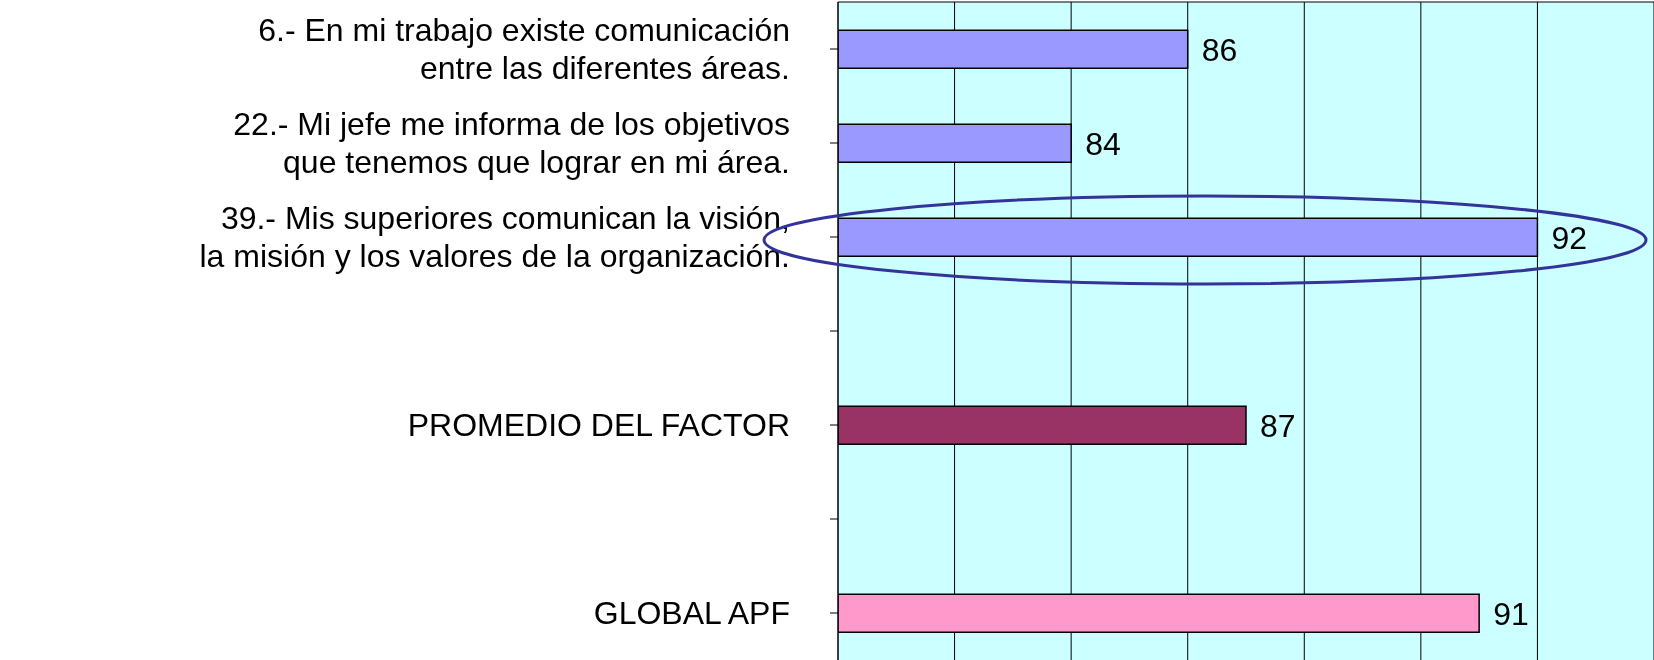  What do you see at coordinates (524, 49) in the screenshot?
I see `y-tick-label: 6.- En mi trabajo existe comunicación entre las diferentes áreas.` at bounding box center [524, 49].